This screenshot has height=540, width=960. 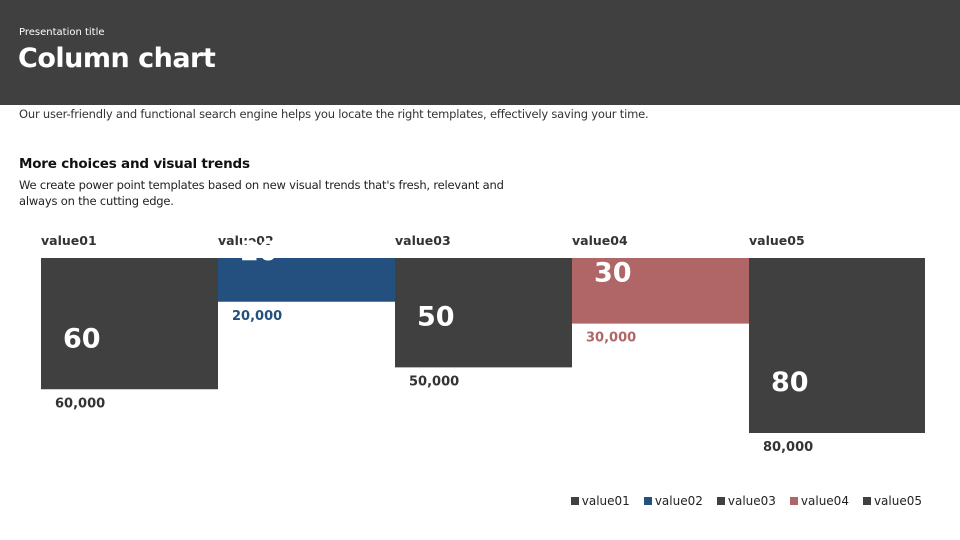 What do you see at coordinates (69, 240) in the screenshot?
I see `category-label: value01` at bounding box center [69, 240].